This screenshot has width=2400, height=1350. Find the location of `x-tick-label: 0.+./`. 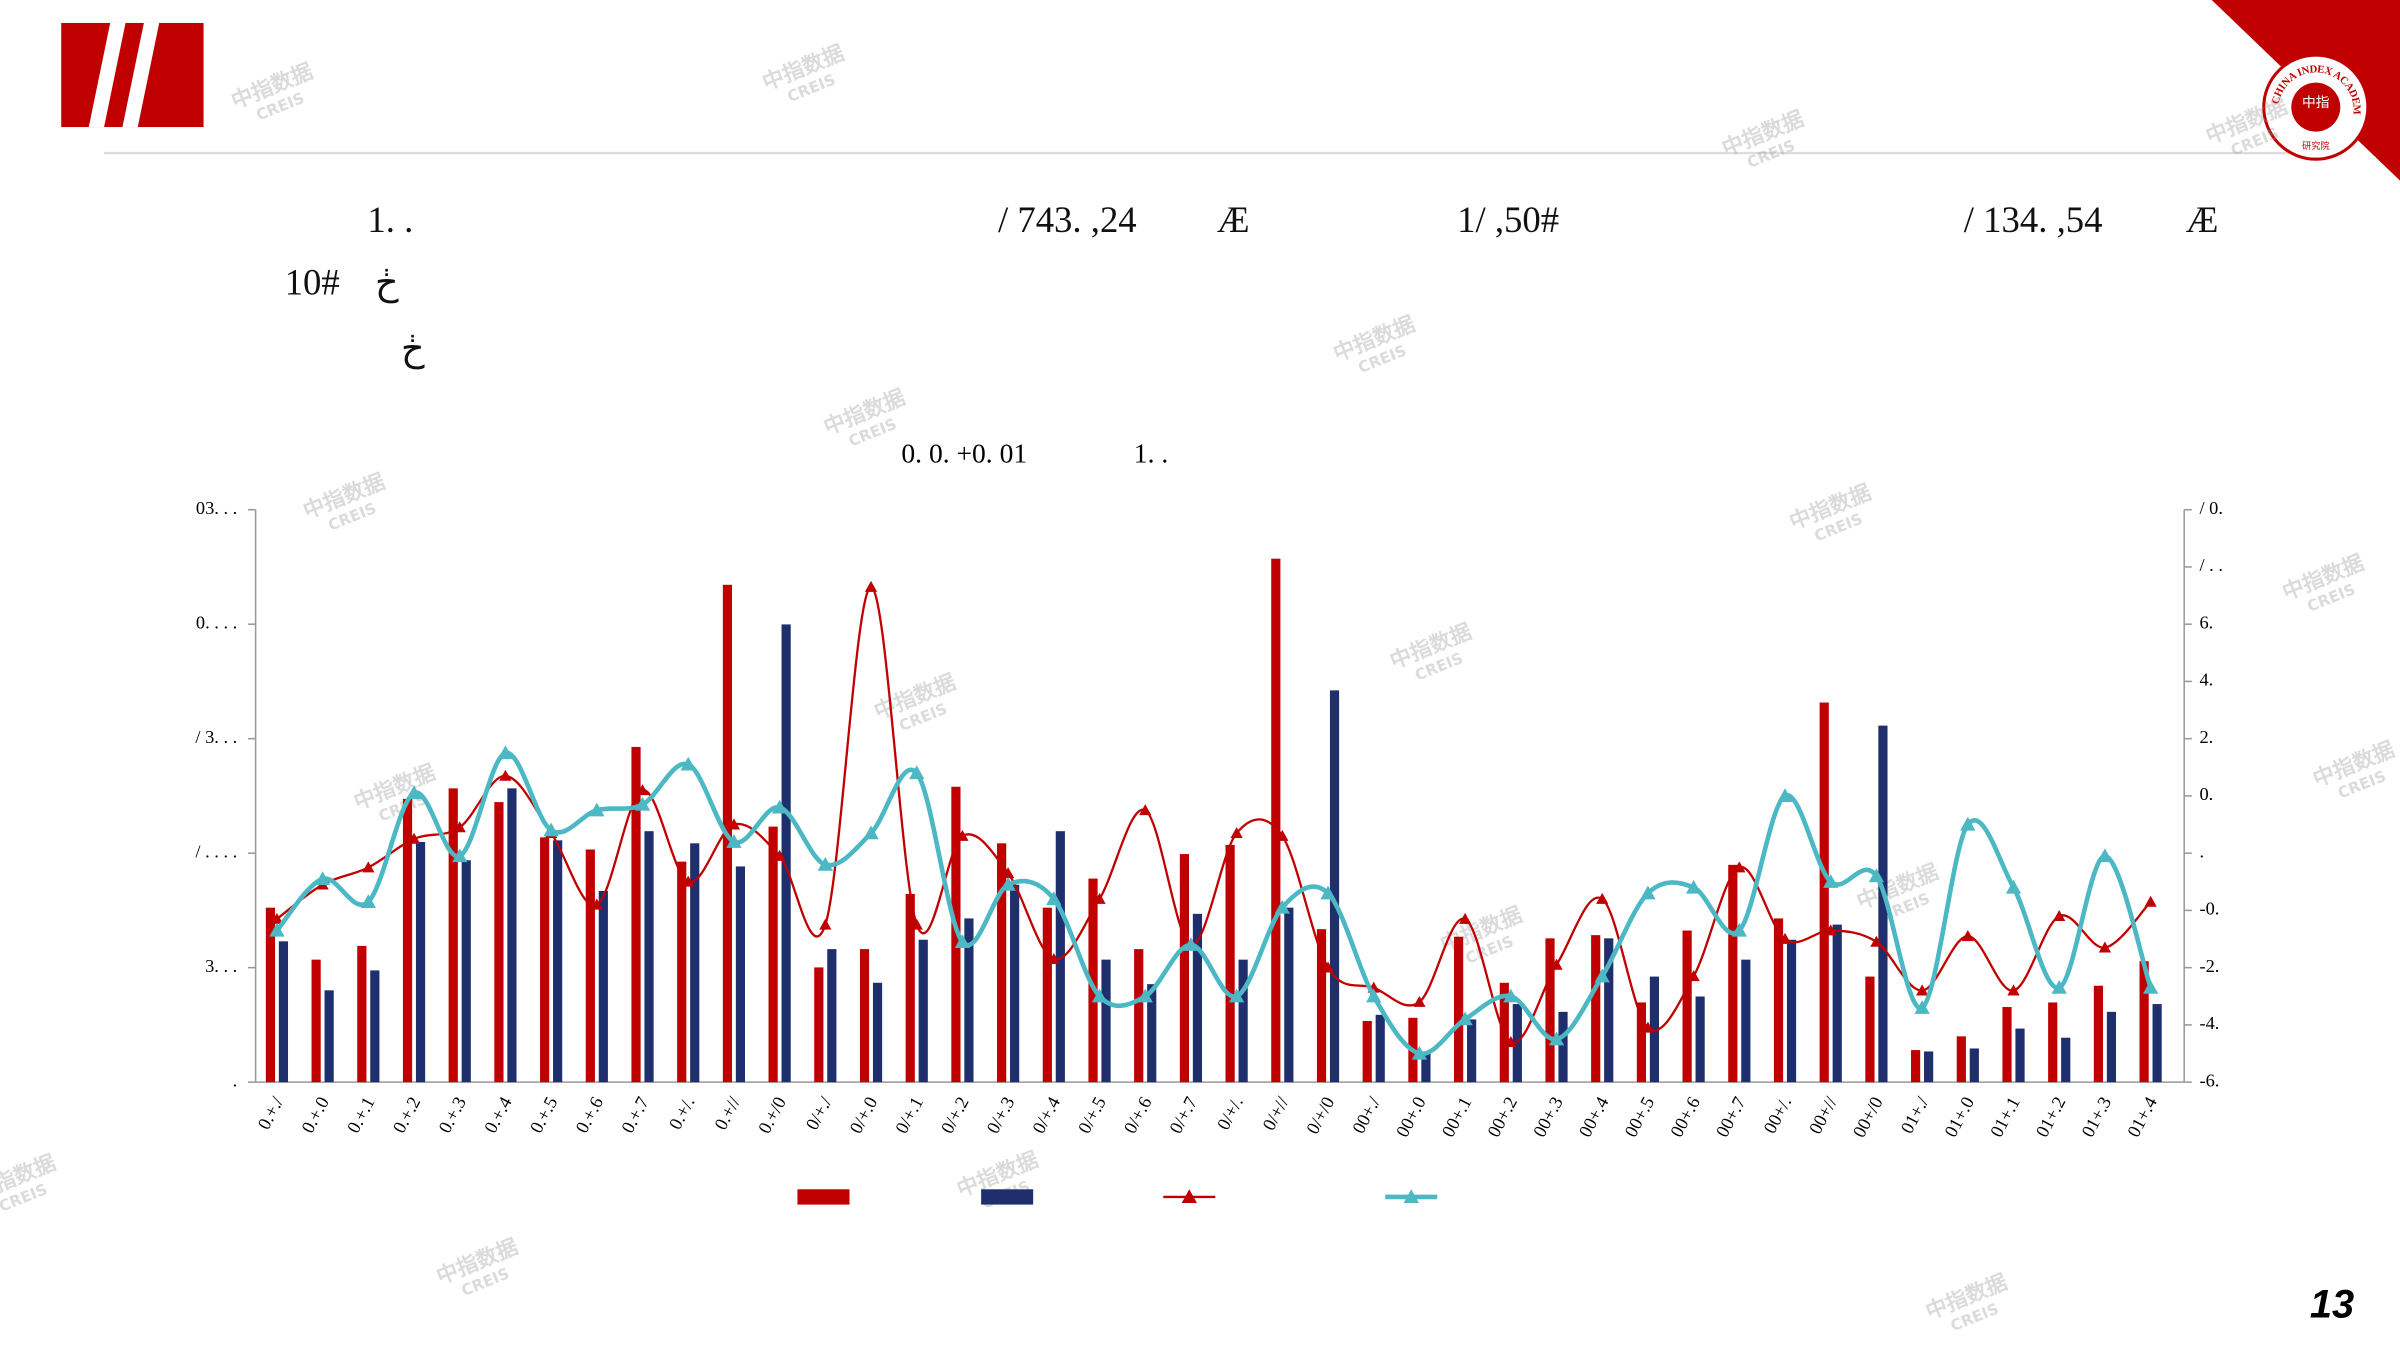

x-tick-label: 0.+./ is located at coordinates (271, 1113).